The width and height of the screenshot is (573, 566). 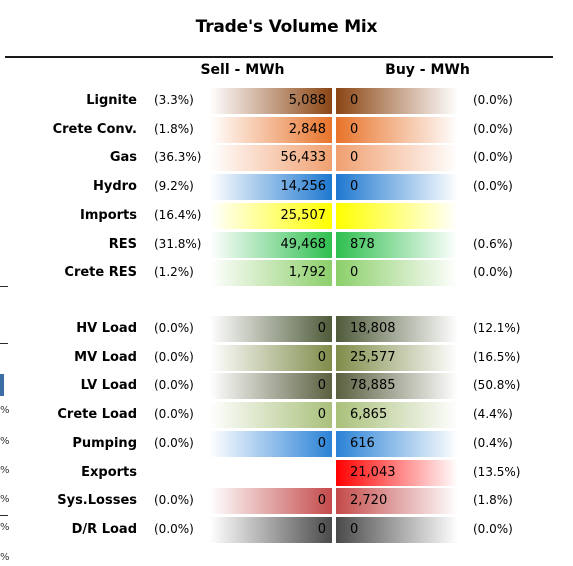 I want to click on table-row-lv-load: LV Load (0.0%) 0 78,885 (50.8%), so click(x=286, y=386).